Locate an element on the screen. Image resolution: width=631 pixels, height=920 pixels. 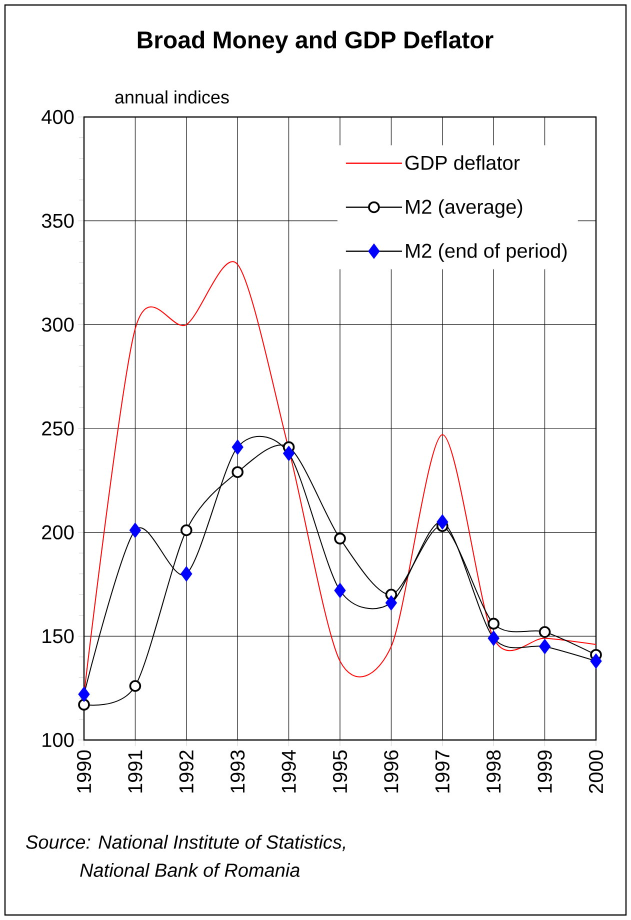
x-tick-label: 1996 is located at coordinates (391, 771).